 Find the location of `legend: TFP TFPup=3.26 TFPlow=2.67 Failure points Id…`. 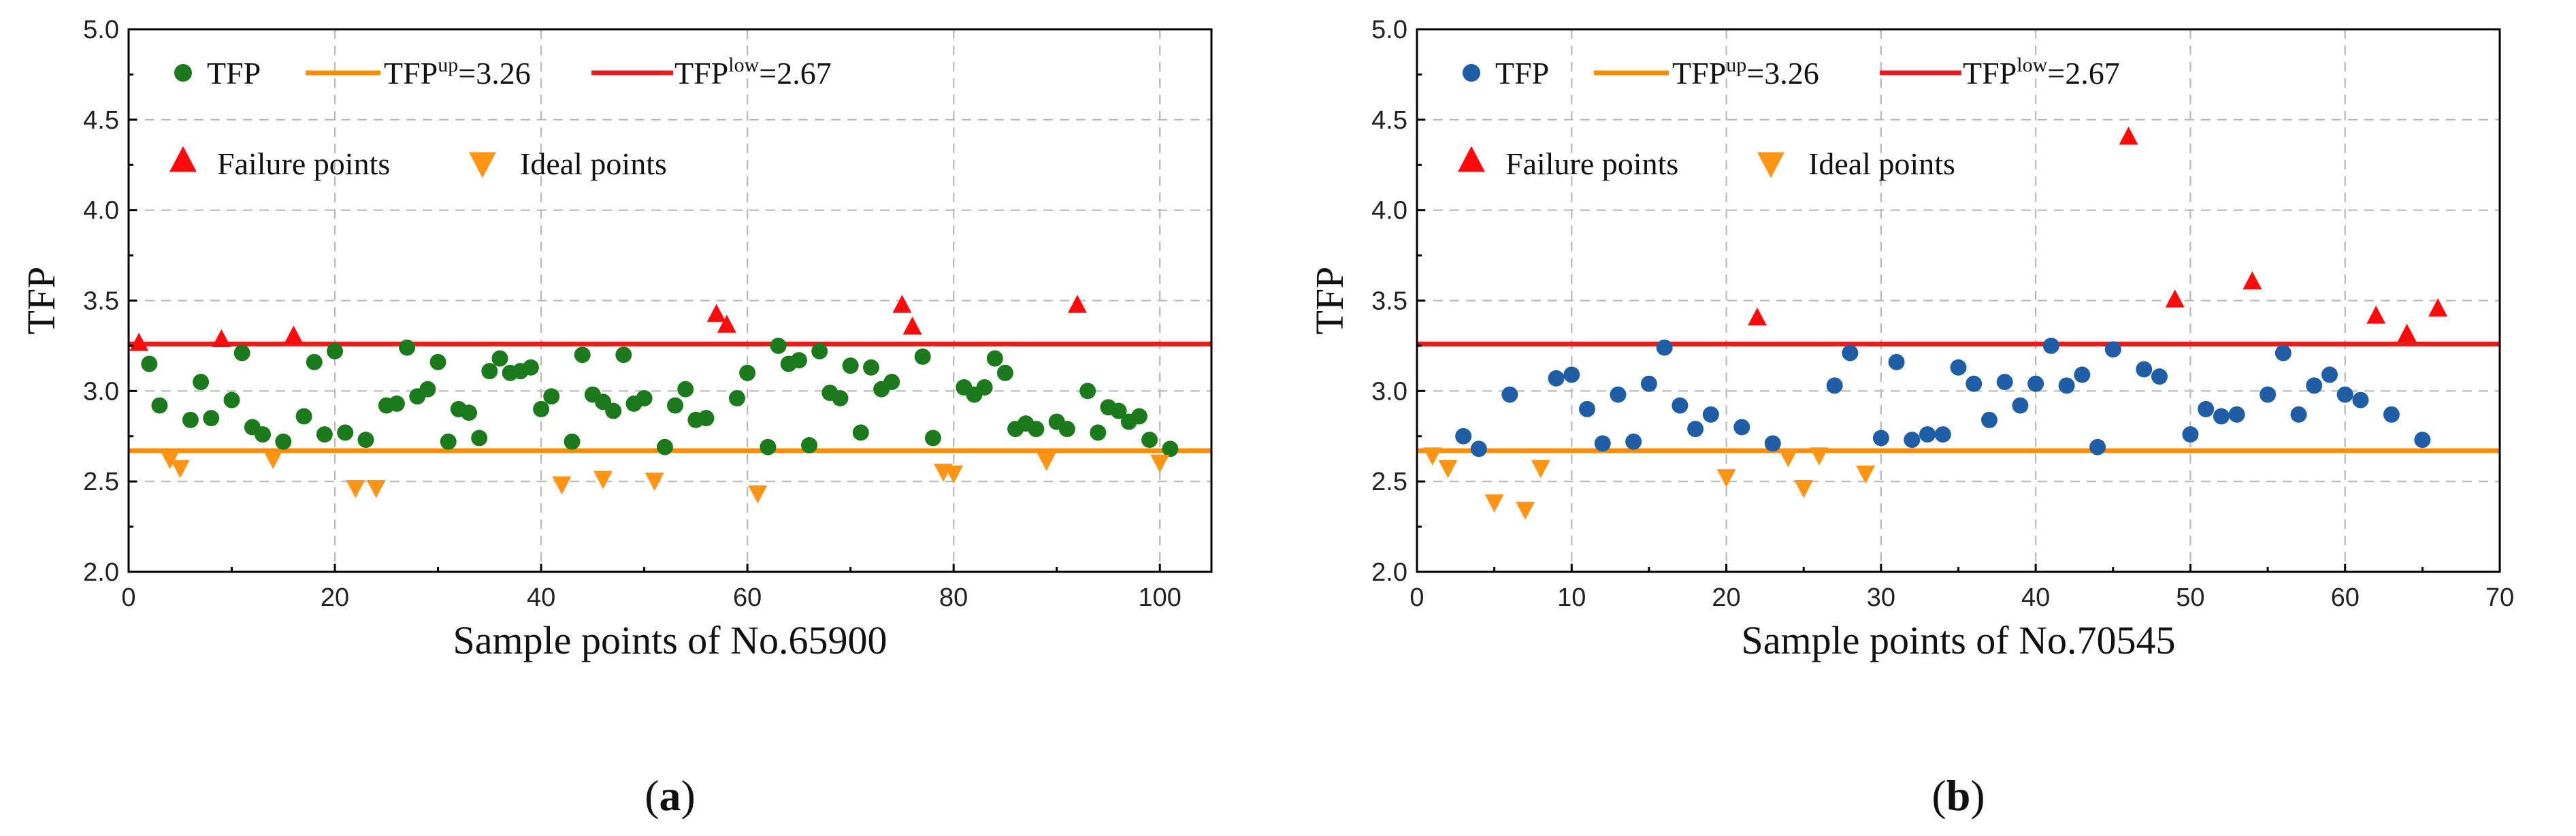

legend: TFP TFPup=3.26 TFPlow=2.67 Failure points Id… is located at coordinates (500, 117).